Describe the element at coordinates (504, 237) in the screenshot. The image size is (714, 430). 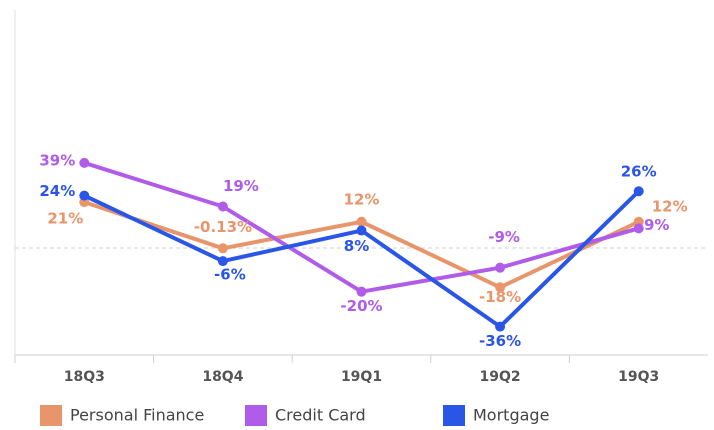
I see `data-label: -9%` at that location.